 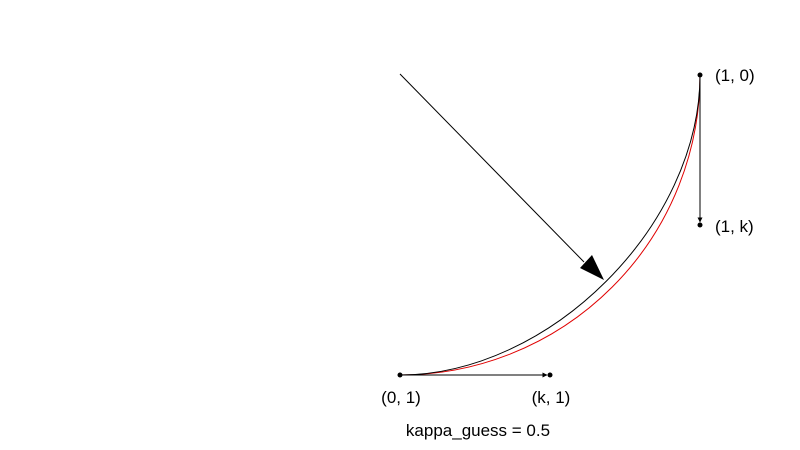 What do you see at coordinates (478, 430) in the screenshot?
I see `kappa-caption: kappa_guess = 0.5` at bounding box center [478, 430].